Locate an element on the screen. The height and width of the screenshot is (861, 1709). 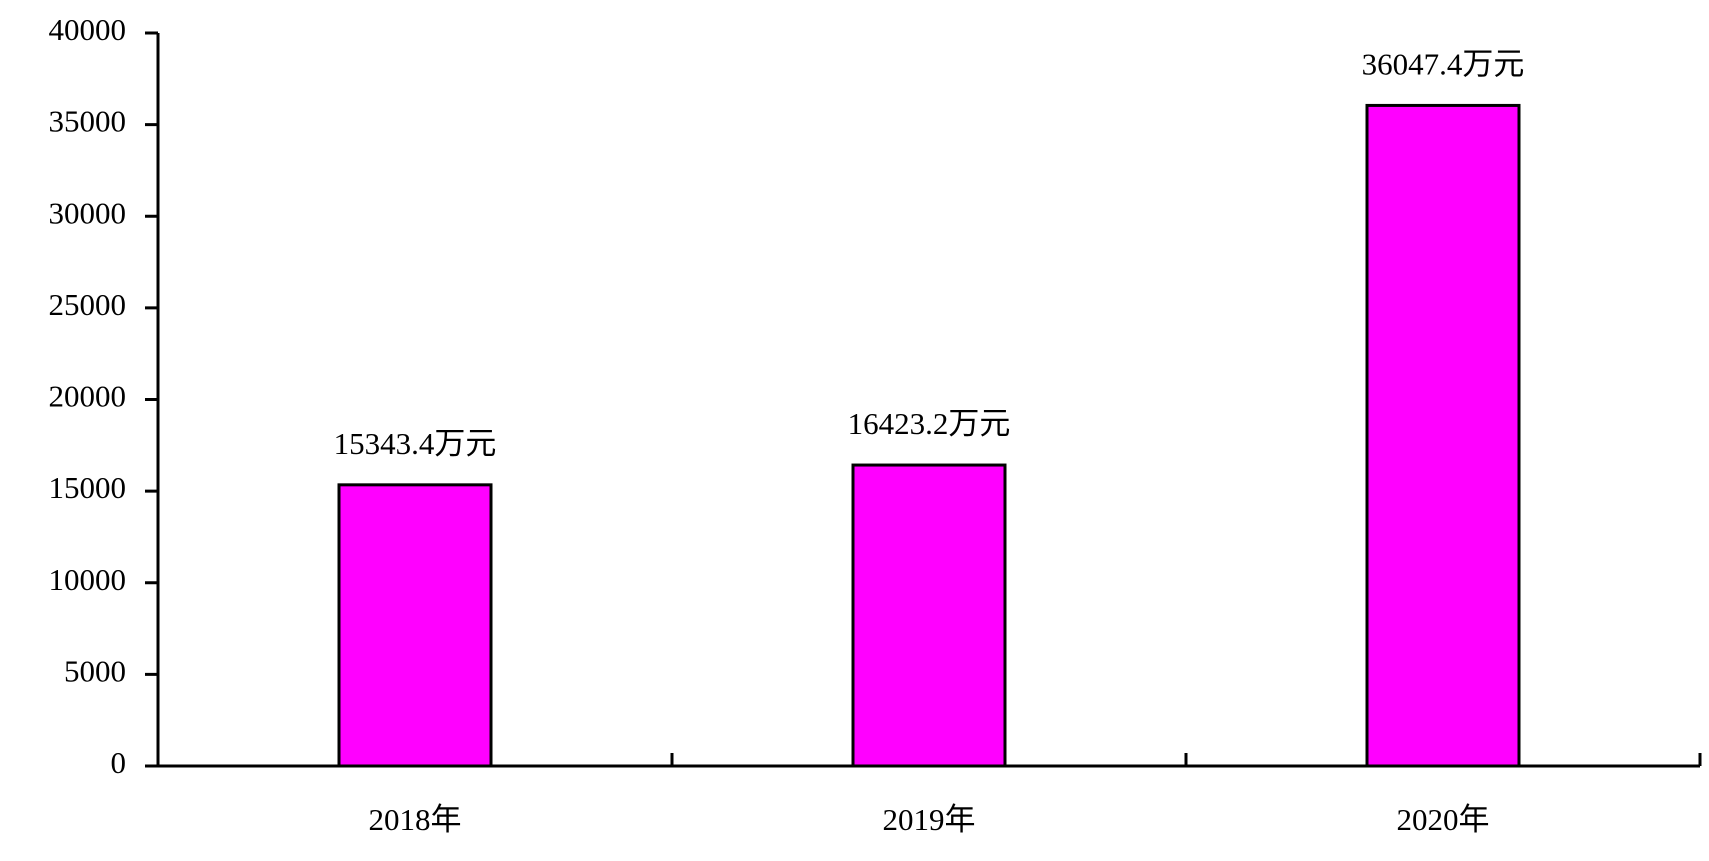
y-tick-label: 5000 is located at coordinates (95, 670).